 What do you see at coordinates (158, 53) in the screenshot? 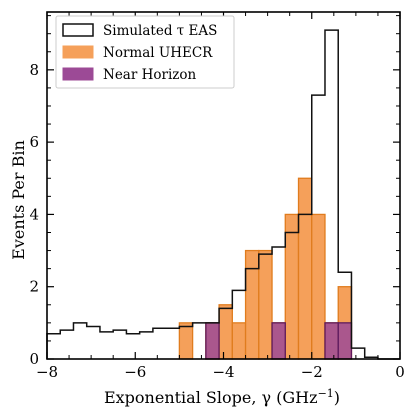
I see `legend-label-normal-uhecr: Normal UHECR` at bounding box center [158, 53].